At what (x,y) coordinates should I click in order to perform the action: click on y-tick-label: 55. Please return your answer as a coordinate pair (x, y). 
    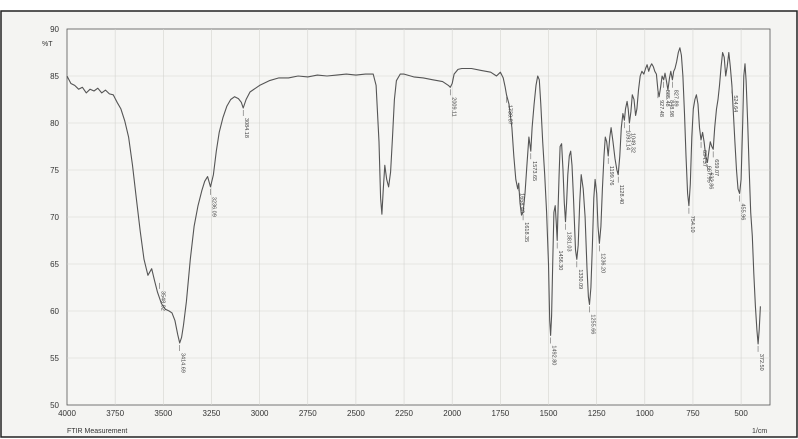
    Looking at the image, I should click on (54, 358).